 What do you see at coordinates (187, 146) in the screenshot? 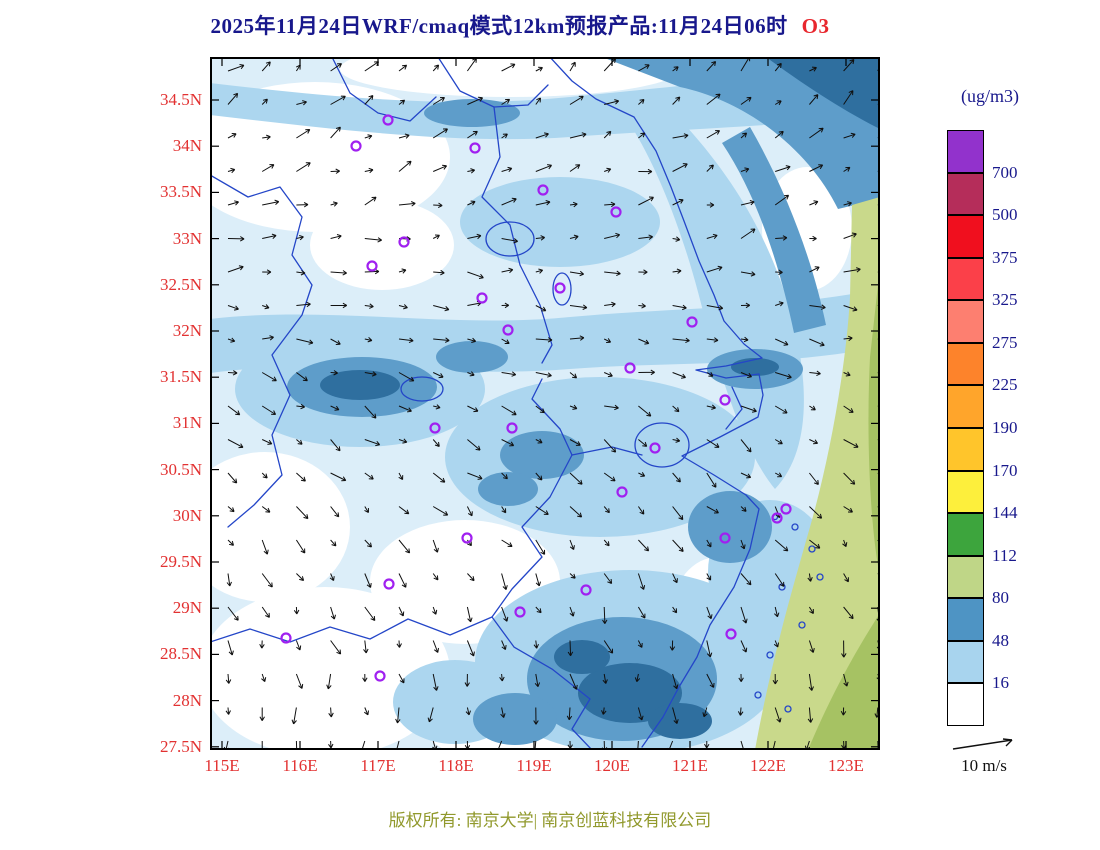
I see `lat-tick-label: 34N` at bounding box center [187, 146].